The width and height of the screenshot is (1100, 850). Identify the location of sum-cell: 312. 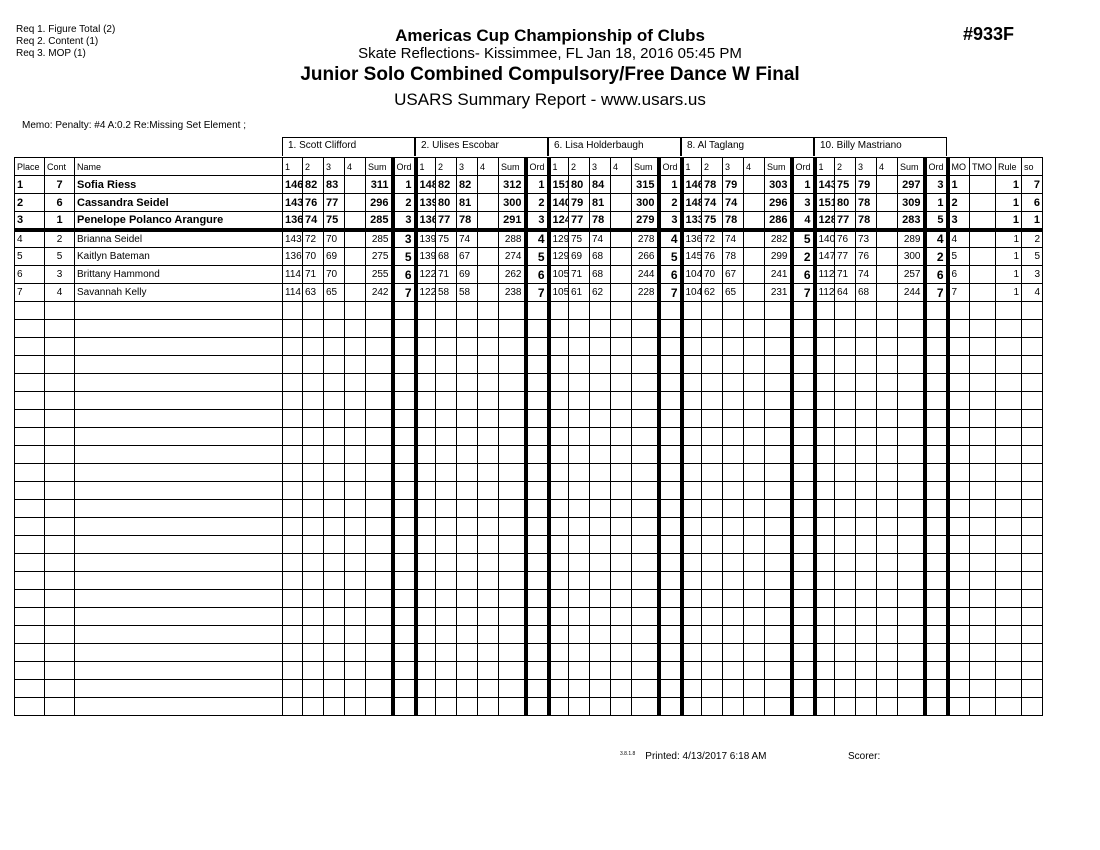
(512, 184).